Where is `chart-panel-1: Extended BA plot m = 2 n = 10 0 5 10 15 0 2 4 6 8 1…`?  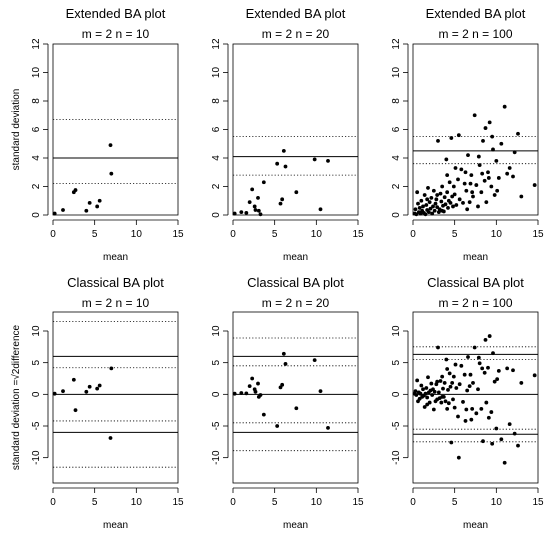 chart-panel-1: Extended BA plot m = 2 n = 10 0 5 10 15 0 2 4 6 8 1… is located at coordinates (97, 134).